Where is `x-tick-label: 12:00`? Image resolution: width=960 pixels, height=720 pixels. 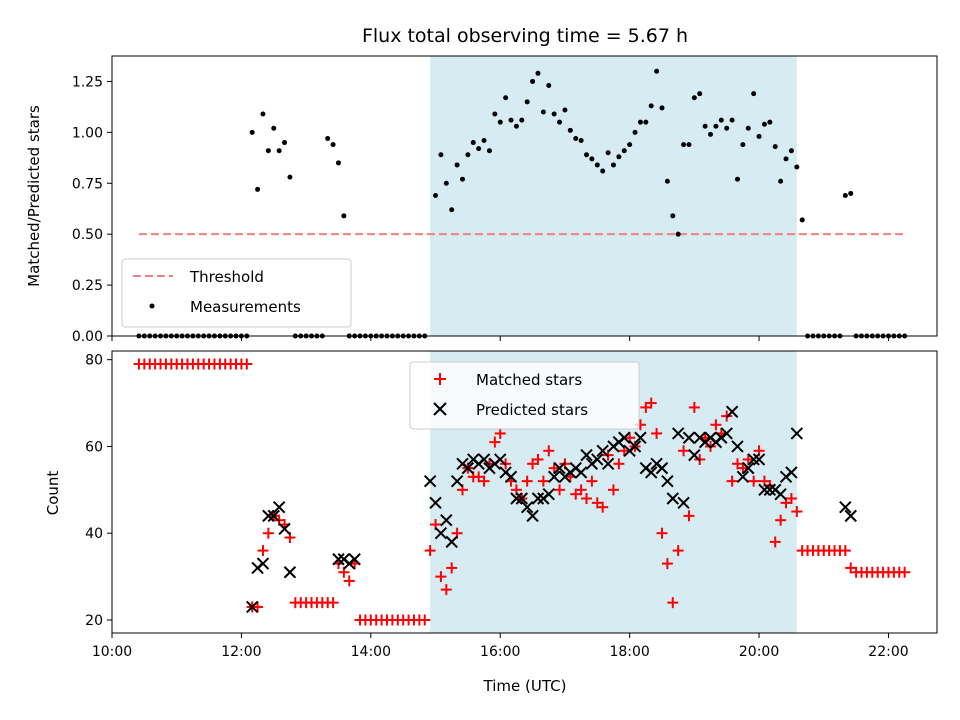
x-tick-label: 12:00 is located at coordinates (241, 652).